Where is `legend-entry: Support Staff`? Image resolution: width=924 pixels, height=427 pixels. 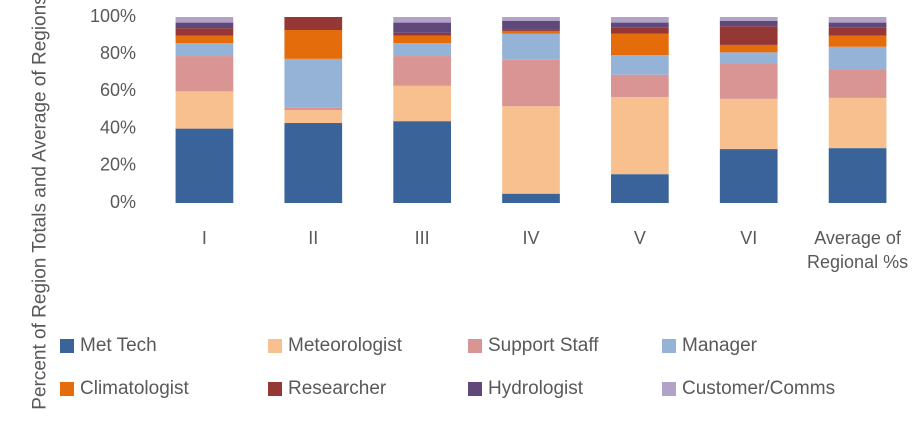
legend-entry: Support Staff is located at coordinates (533, 346).